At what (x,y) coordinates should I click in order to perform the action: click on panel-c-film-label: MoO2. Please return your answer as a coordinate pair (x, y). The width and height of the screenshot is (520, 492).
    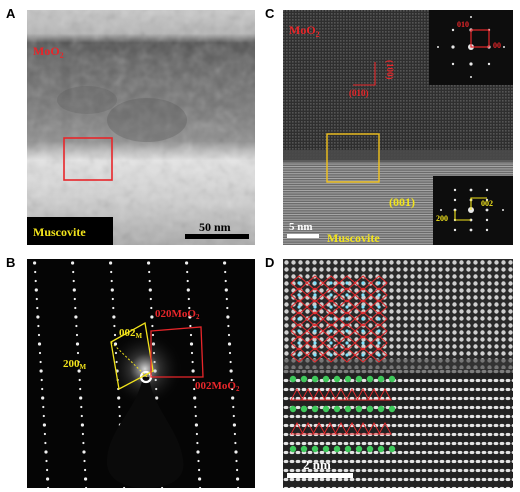
    Looking at the image, I should click on (304, 31).